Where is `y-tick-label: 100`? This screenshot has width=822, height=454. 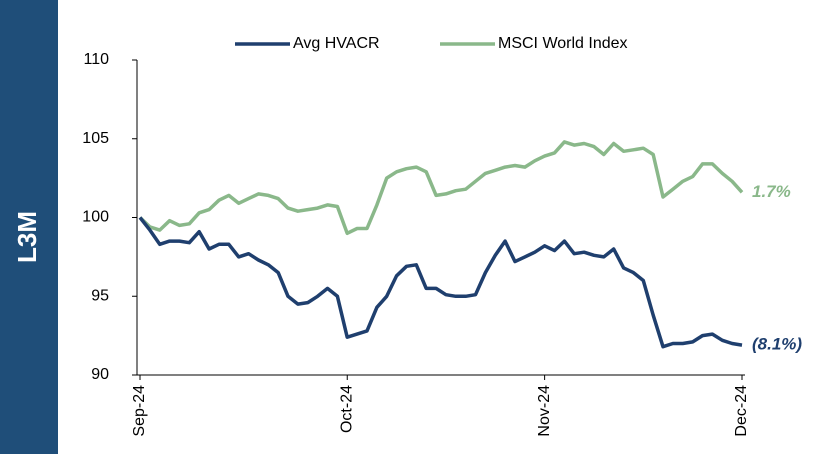 y-tick-label: 100 is located at coordinates (95, 217).